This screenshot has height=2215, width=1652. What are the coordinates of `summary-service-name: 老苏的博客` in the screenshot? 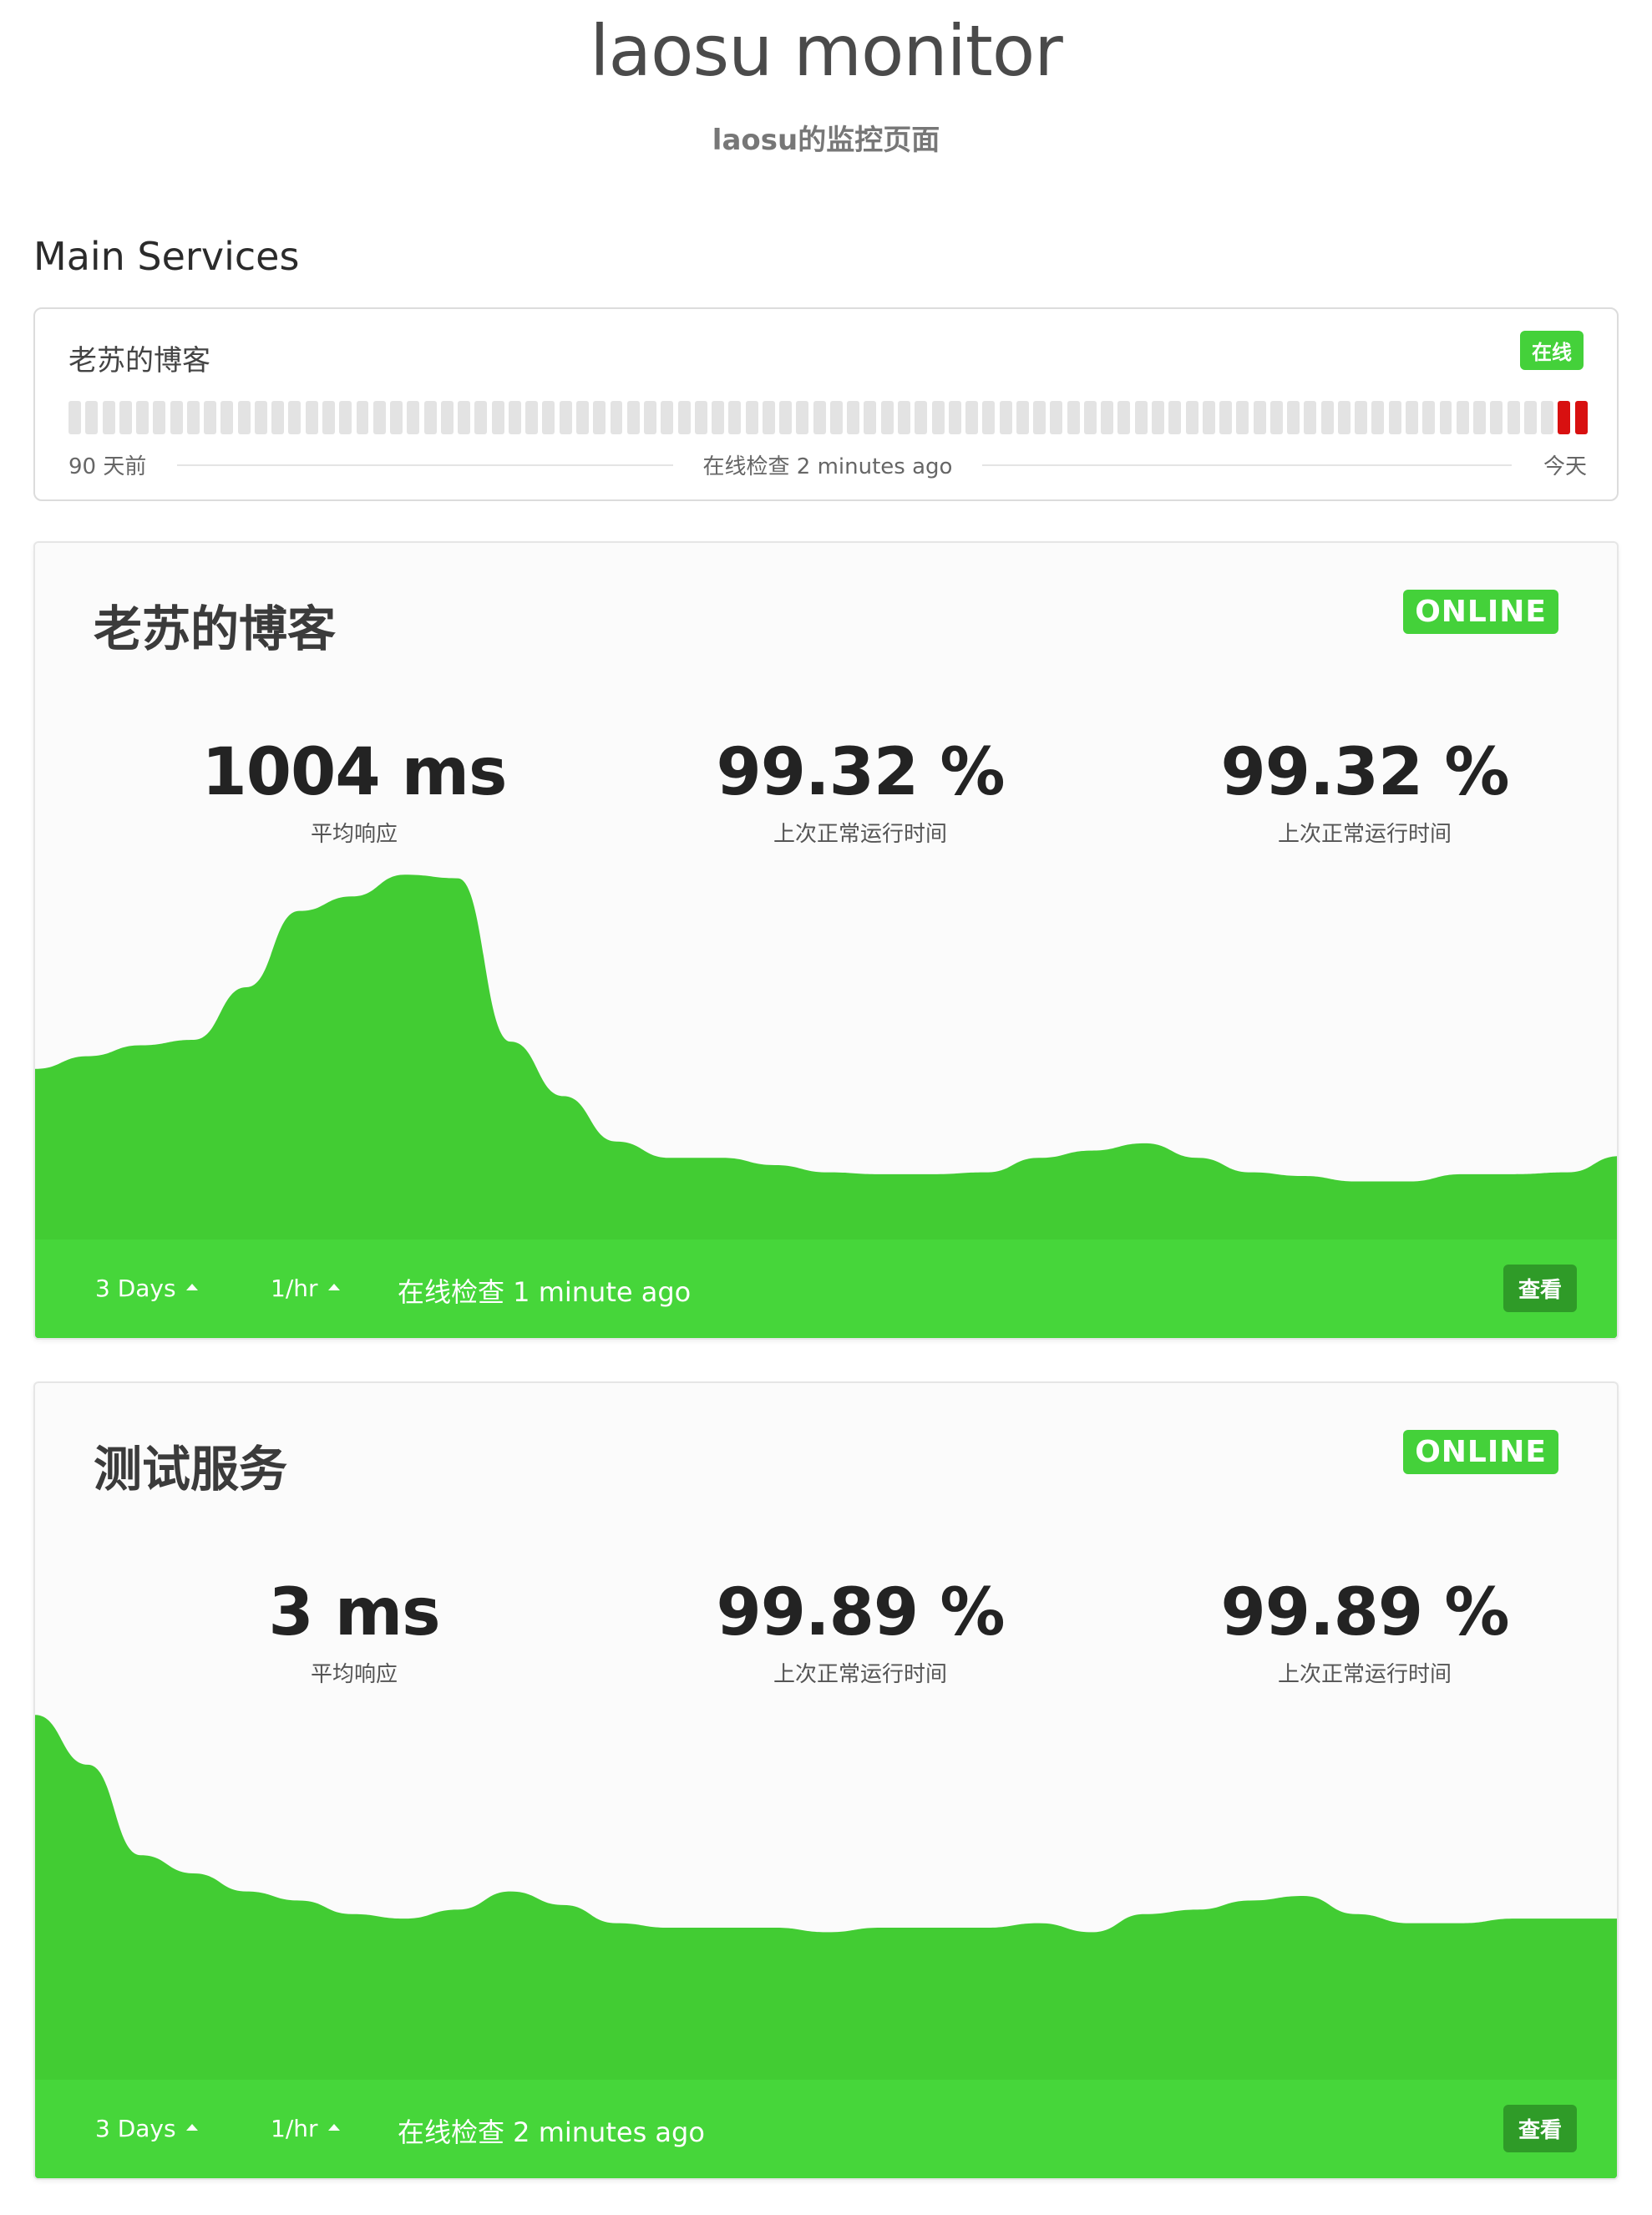 It's located at (139, 361).